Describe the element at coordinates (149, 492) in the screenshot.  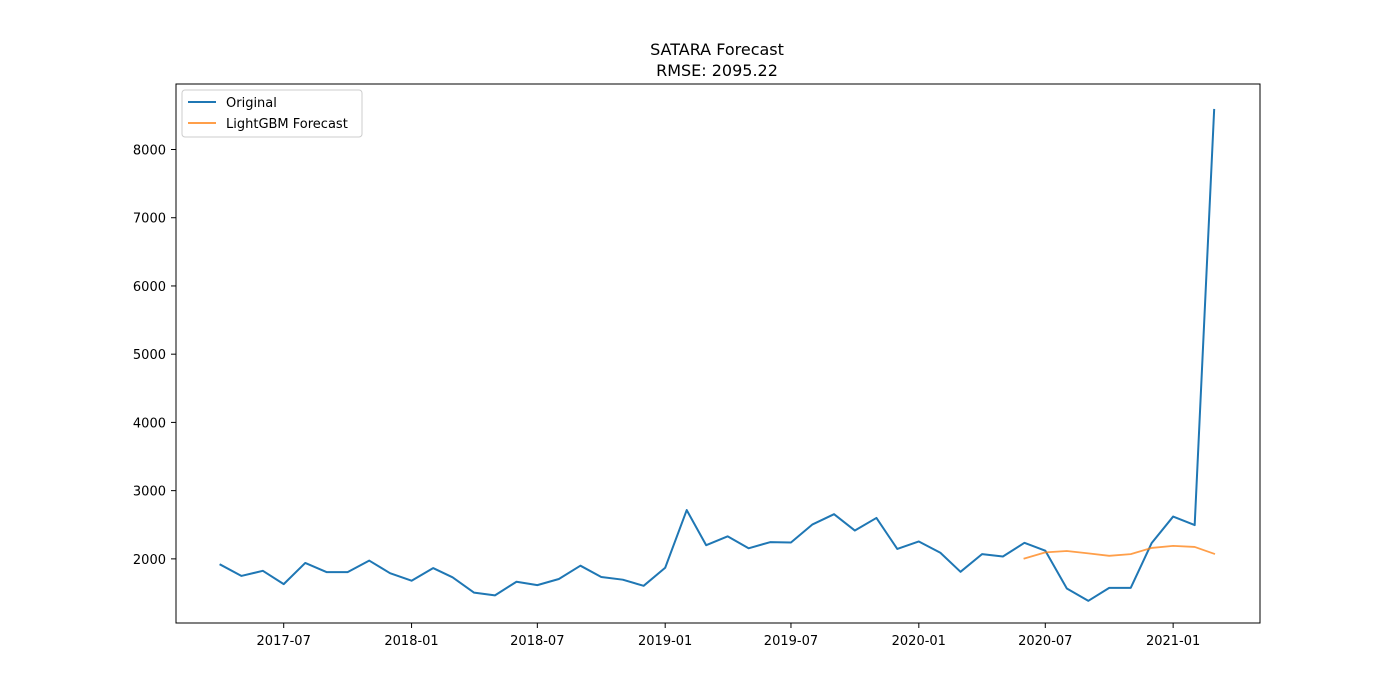
I see `y-tick-label: 3000` at that location.